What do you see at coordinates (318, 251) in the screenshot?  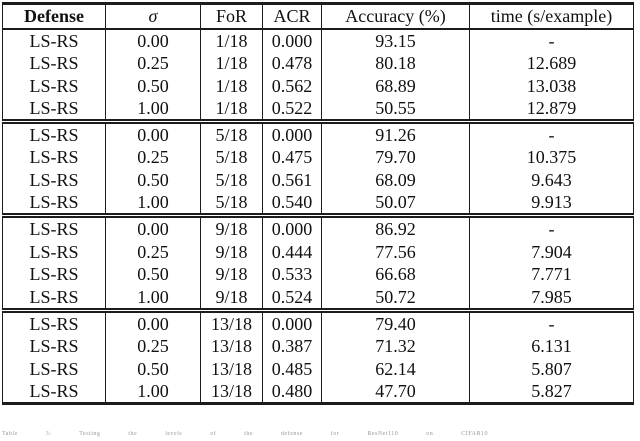 I see `table-row: LS-RS 0.25 9/18 0.444 77.56 7.904` at bounding box center [318, 251].